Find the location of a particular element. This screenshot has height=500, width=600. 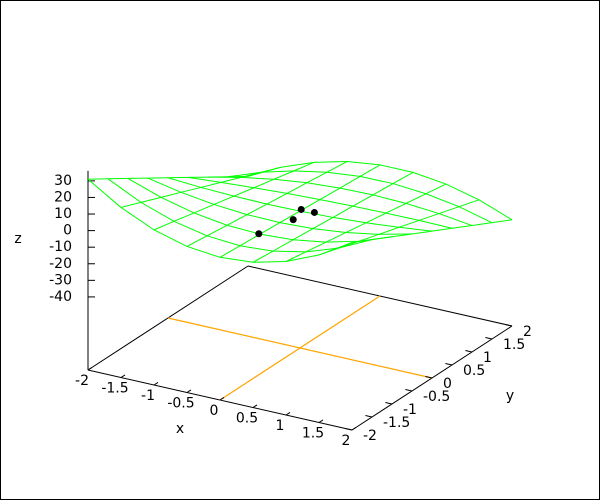

z-tick-label: 20 is located at coordinates (63, 197).